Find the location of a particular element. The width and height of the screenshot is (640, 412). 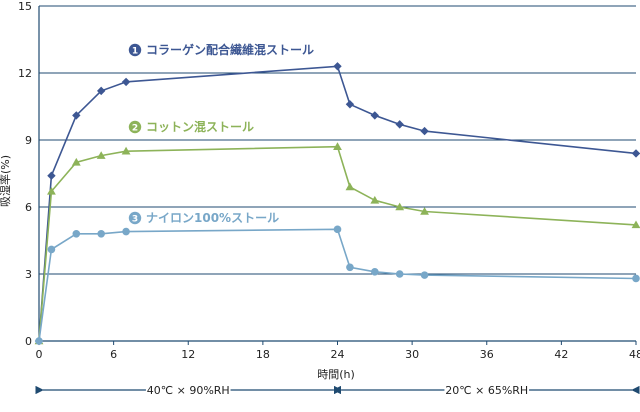

x-tick-label-6: 6 is located at coordinates (113, 354).